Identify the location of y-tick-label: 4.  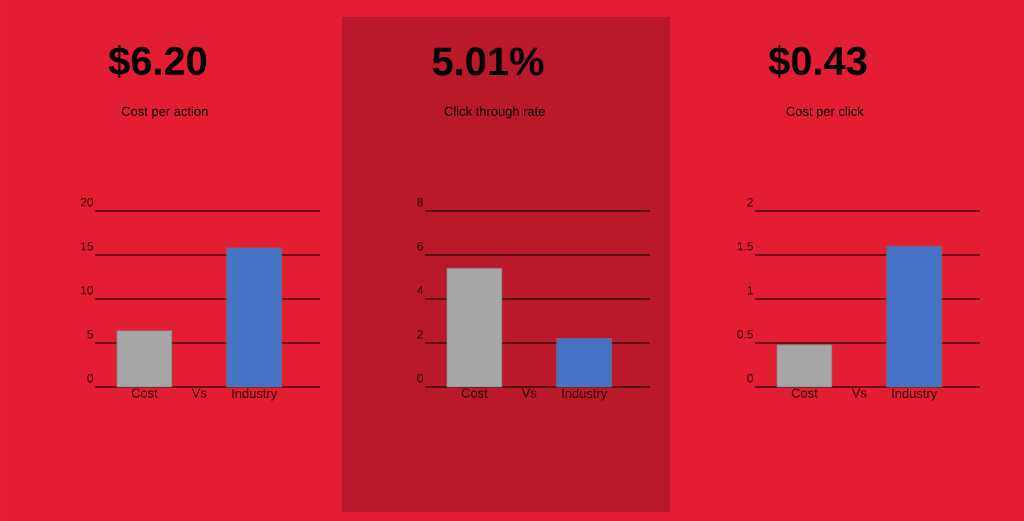
(420, 290).